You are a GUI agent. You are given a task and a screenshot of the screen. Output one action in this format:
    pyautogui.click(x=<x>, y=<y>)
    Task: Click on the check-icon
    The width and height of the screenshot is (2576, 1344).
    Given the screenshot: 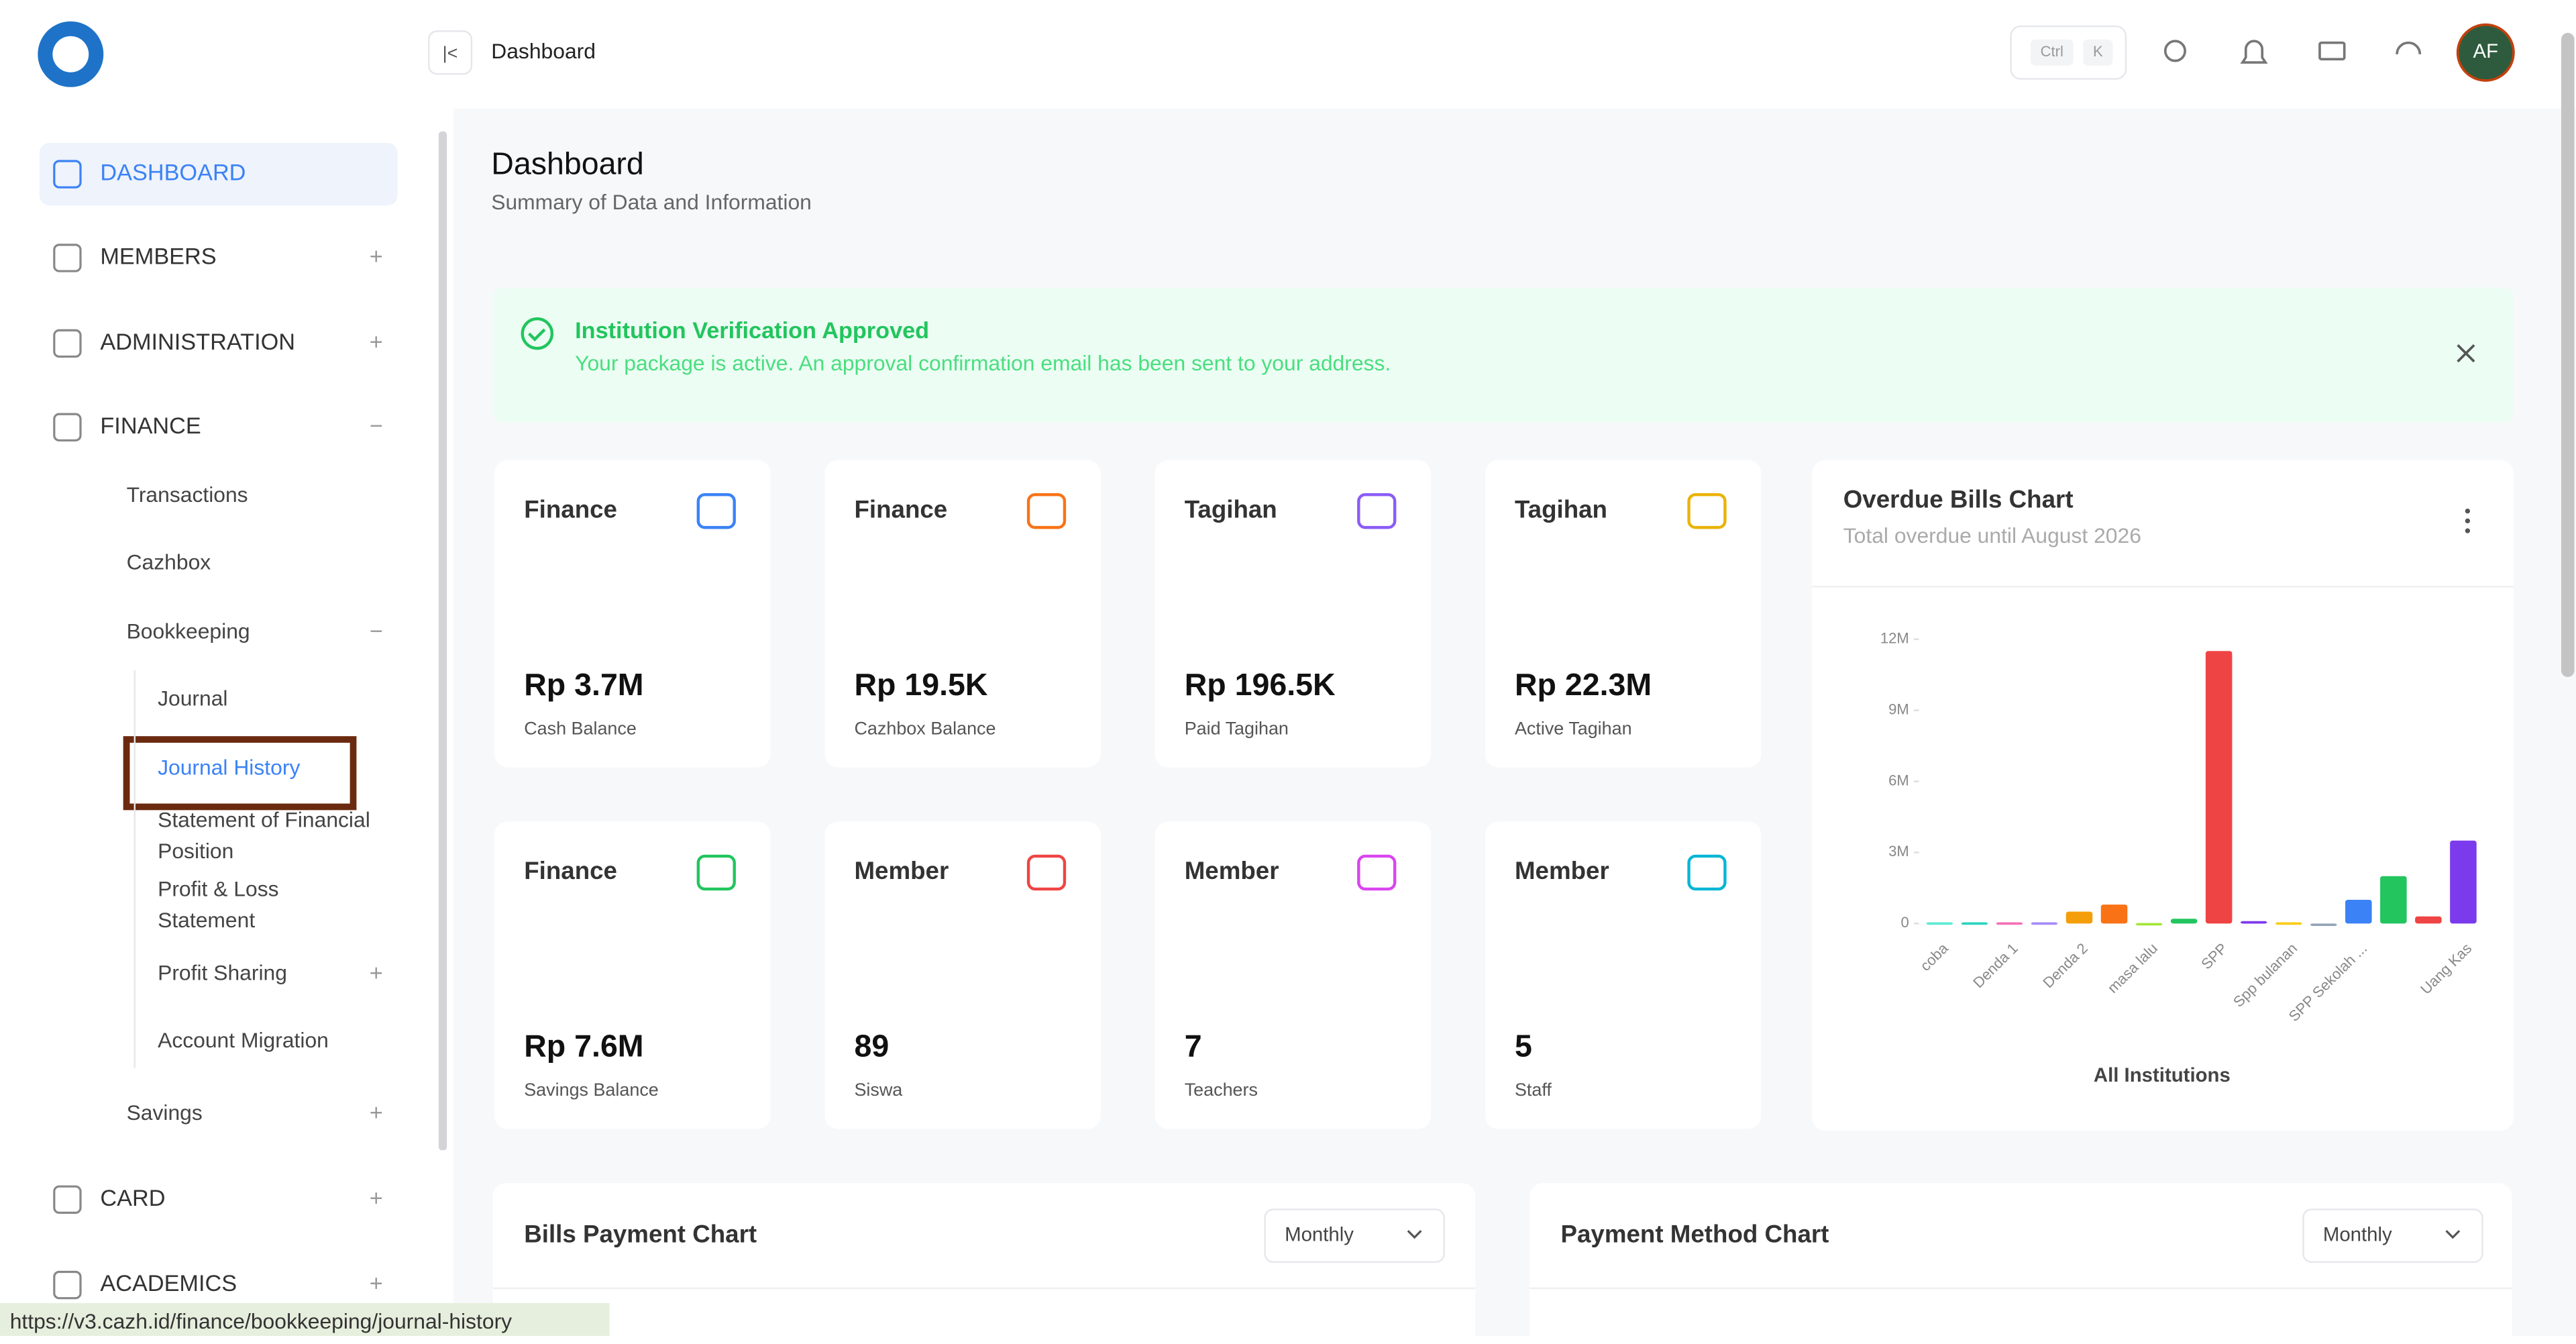 What is the action you would take?
    pyautogui.click(x=537, y=333)
    